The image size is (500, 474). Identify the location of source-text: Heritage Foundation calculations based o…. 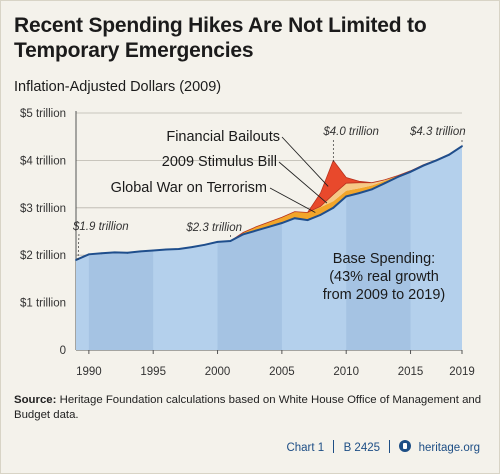
(248, 407).